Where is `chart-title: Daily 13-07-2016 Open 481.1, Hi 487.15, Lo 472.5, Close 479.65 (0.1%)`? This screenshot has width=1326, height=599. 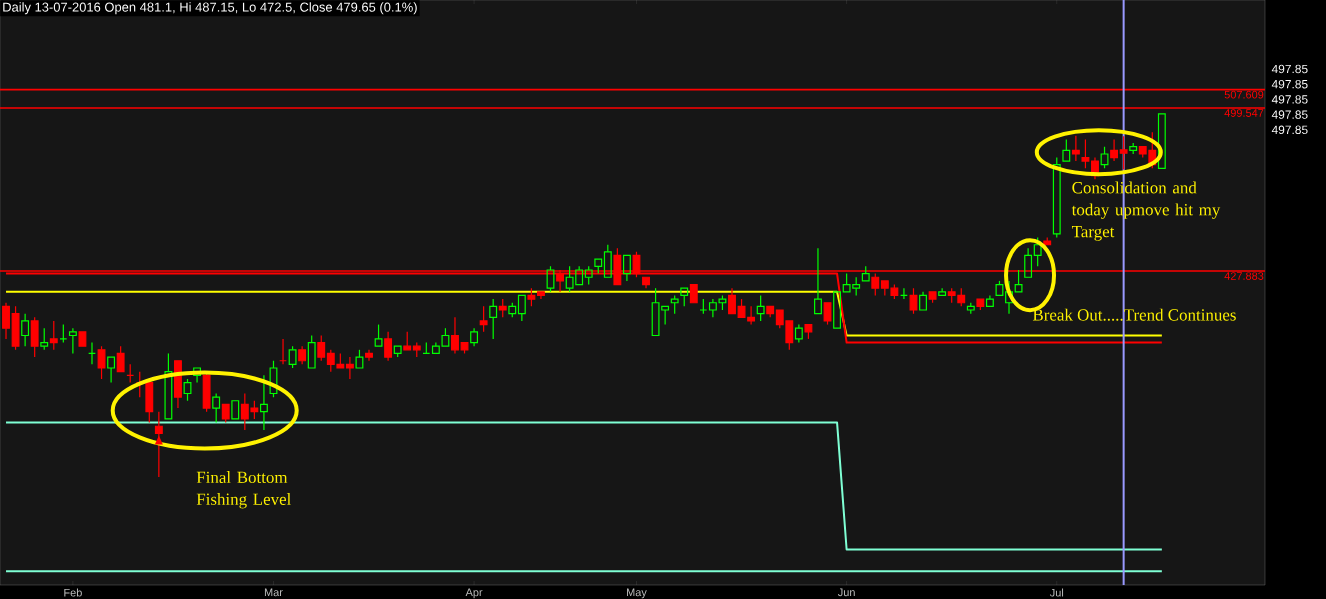
chart-title: Daily 13-07-2016 Open 481.1, Hi 487.15, Lo 472.5, Close 479.65 (0.1%) is located at coordinates (210, 8).